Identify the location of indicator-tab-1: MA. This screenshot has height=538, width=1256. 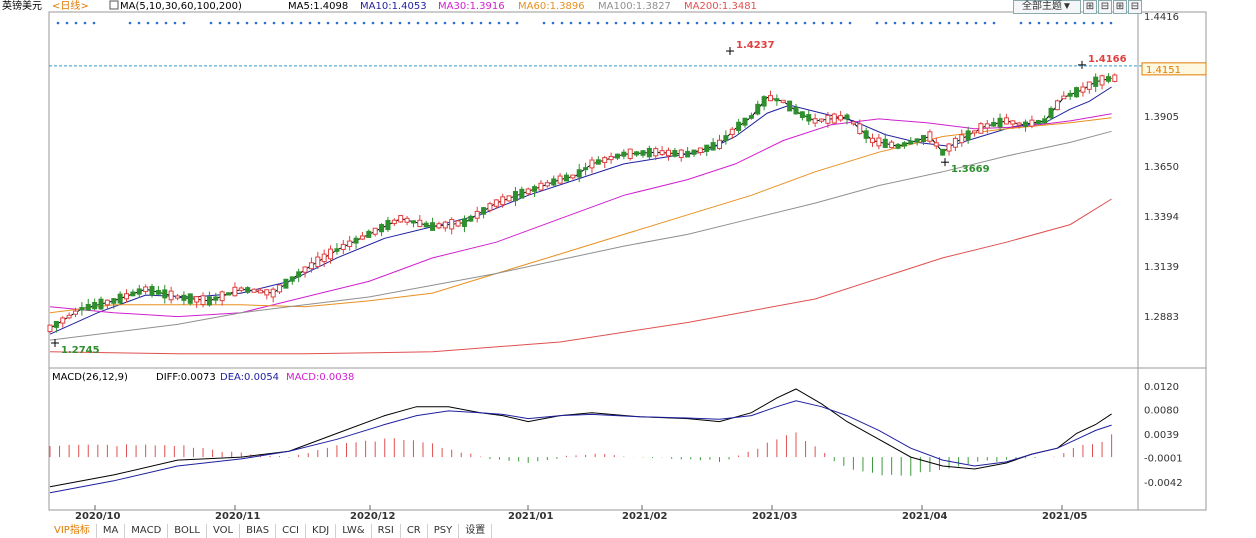
(111, 531).